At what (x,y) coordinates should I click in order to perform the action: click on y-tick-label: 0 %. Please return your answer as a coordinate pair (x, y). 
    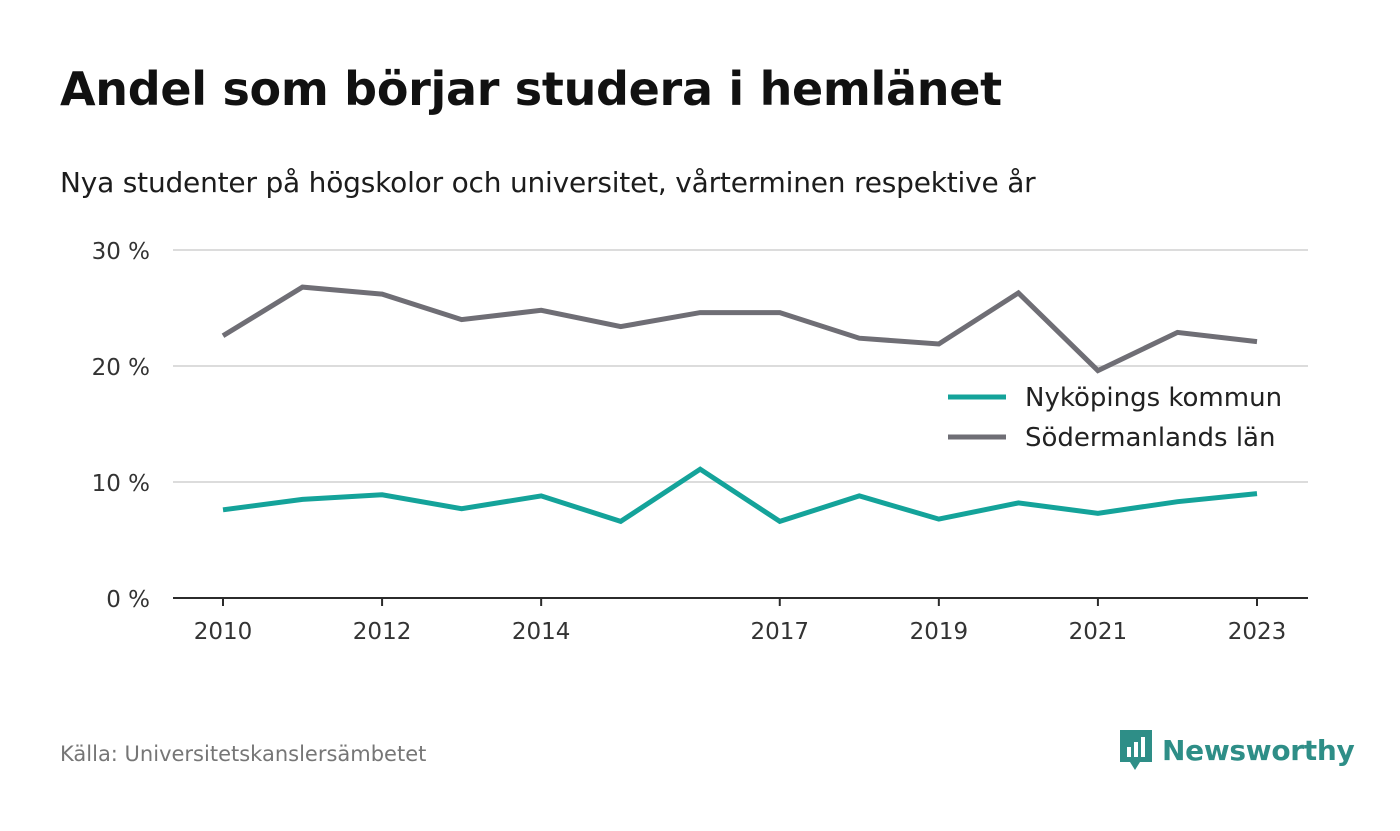
    Looking at the image, I should click on (128, 600).